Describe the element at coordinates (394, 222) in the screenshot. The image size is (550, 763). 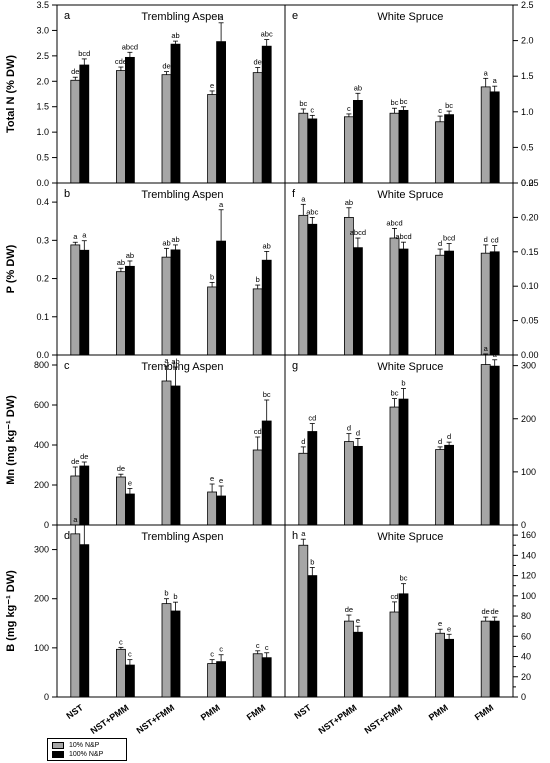
I see `significance-letter: abcd` at that location.